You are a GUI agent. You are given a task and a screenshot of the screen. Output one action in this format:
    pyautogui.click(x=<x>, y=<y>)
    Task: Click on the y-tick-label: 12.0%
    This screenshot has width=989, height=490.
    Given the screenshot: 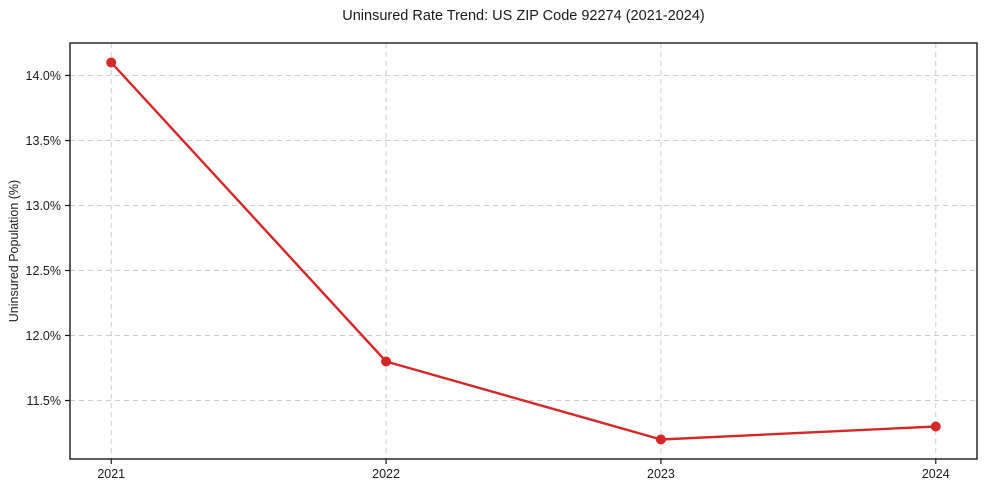 What is the action you would take?
    pyautogui.click(x=43, y=336)
    